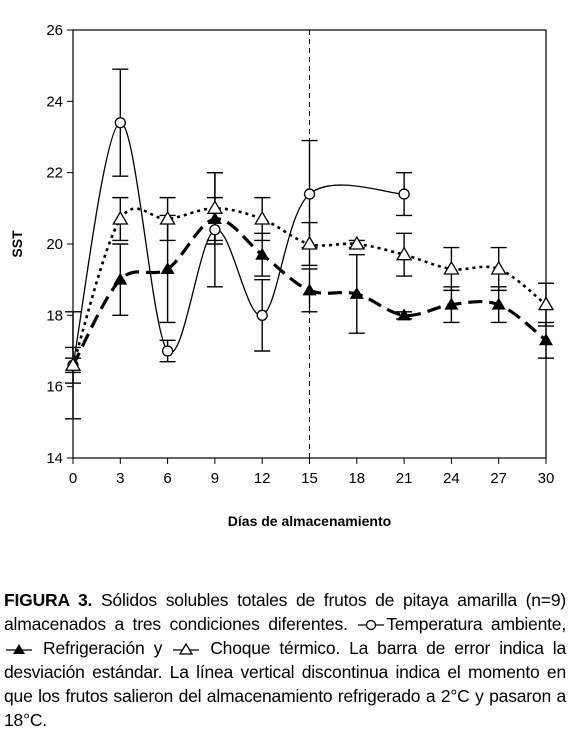 The width and height of the screenshot is (577, 733). I want to click on y-tick-label: 20, so click(54, 244).